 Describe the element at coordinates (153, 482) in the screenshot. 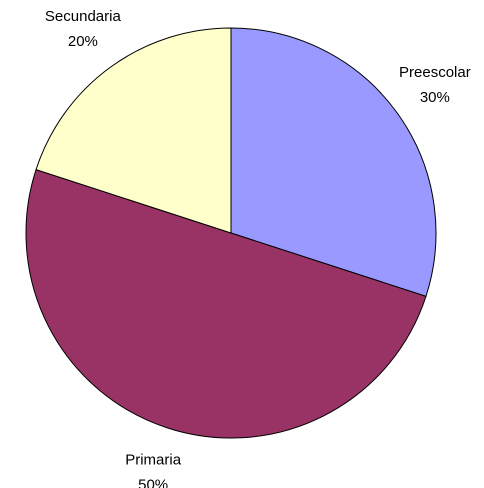

I see `slice-value-label: 50%` at that location.